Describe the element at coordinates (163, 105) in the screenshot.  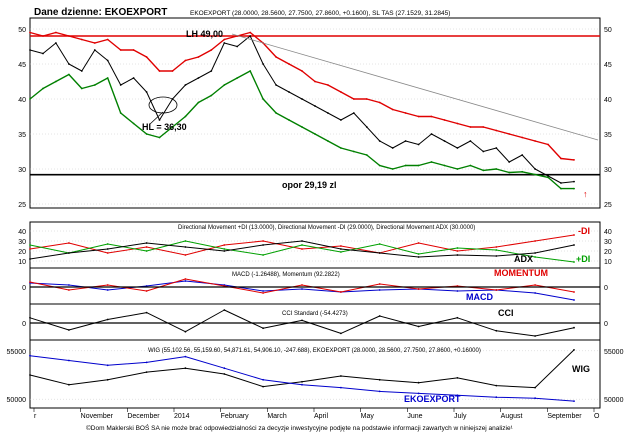
I see `support-ellipse` at that location.